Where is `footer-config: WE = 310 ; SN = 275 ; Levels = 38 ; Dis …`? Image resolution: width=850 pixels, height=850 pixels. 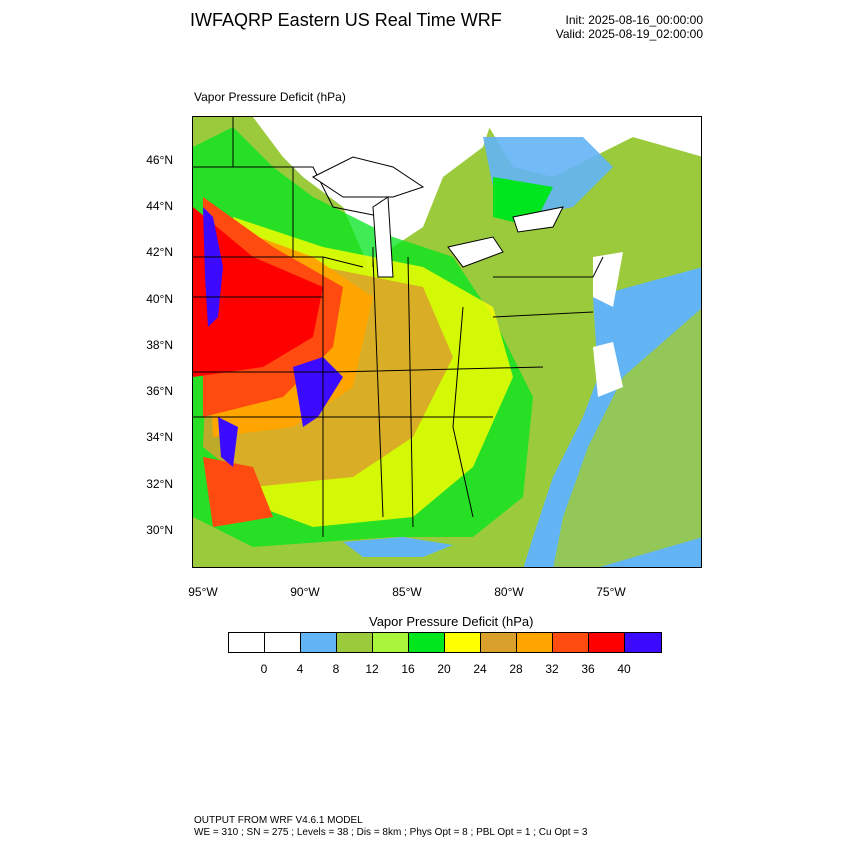
footer-config: WE = 310 ; SN = 275 ; Levels = 38 ; Dis … is located at coordinates (391, 832).